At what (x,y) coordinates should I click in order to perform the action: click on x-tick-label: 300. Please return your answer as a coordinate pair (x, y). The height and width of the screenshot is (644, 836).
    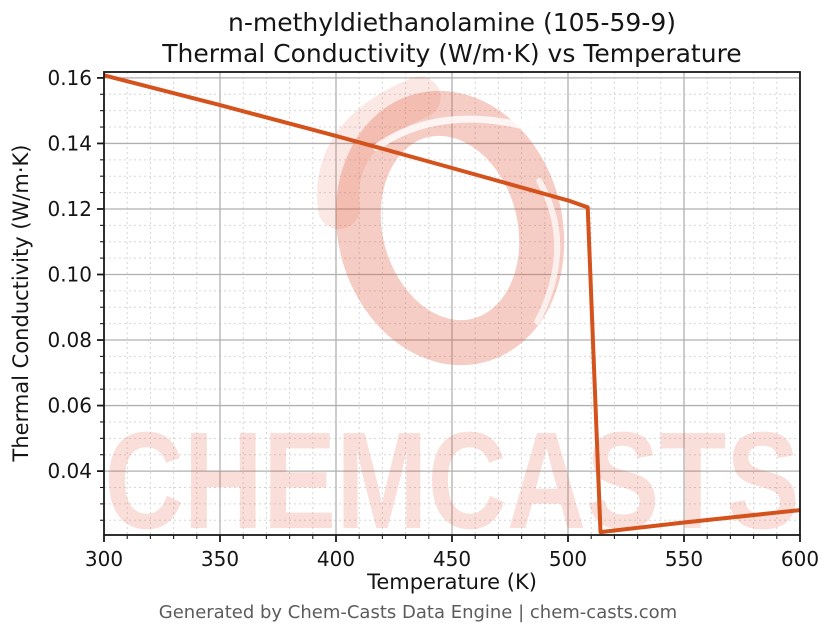
    Looking at the image, I should click on (104, 559).